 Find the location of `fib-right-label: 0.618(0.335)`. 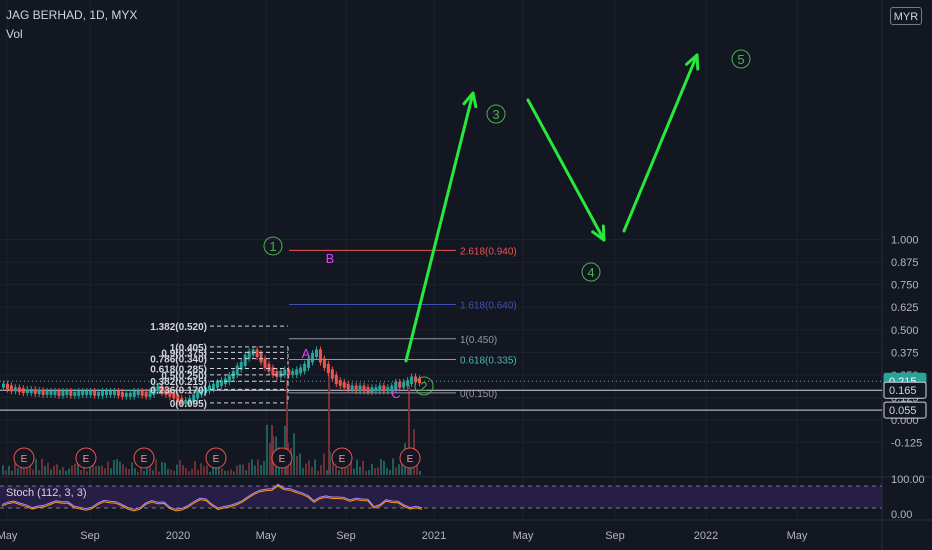

fib-right-label: 0.618(0.335) is located at coordinates (488, 361).